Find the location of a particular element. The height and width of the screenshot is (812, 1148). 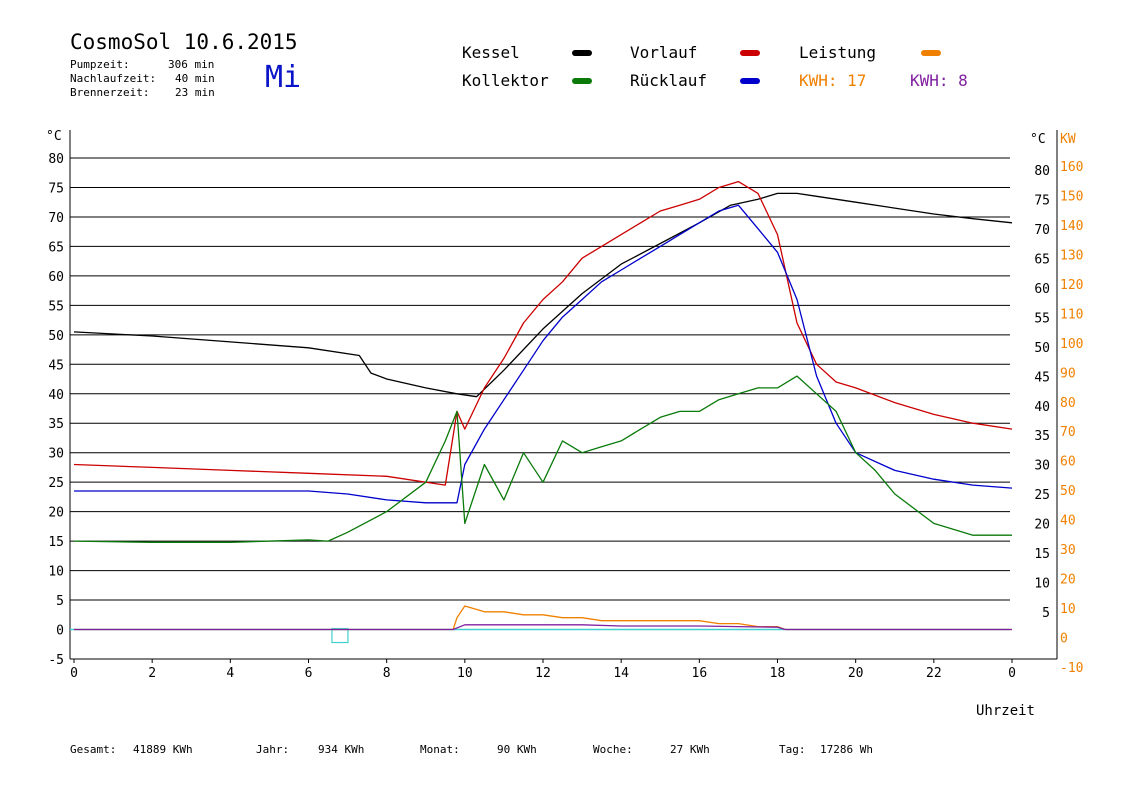

y-tick-label-left: 55 is located at coordinates (56, 306).